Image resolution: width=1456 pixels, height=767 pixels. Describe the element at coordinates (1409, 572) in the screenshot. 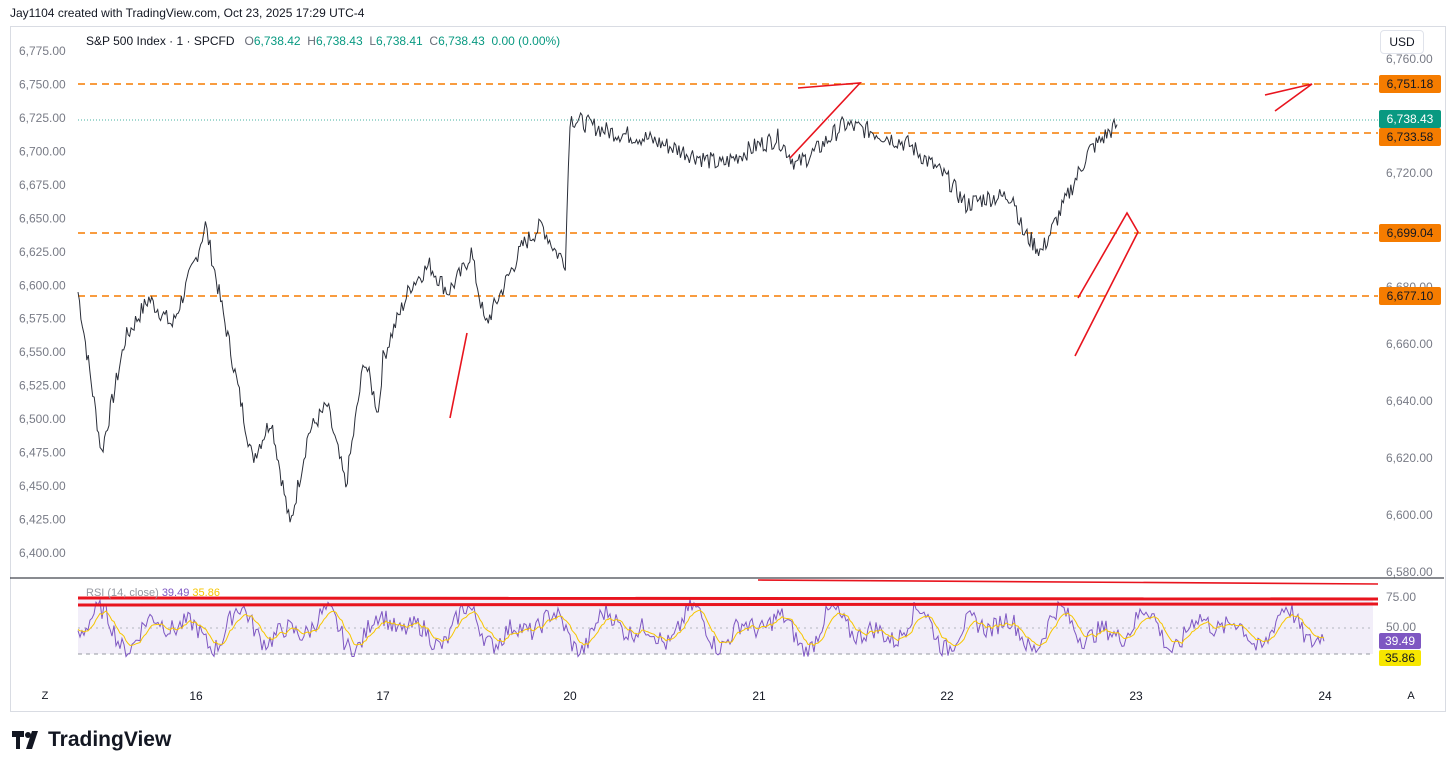

I see `right-tick-label: 6,580.00` at that location.